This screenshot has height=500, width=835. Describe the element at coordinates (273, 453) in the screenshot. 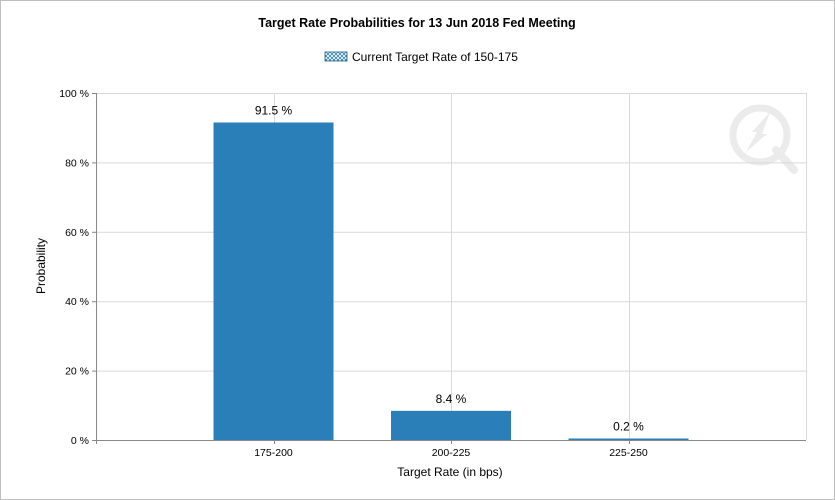

I see `x-tick-label: 175-200` at that location.